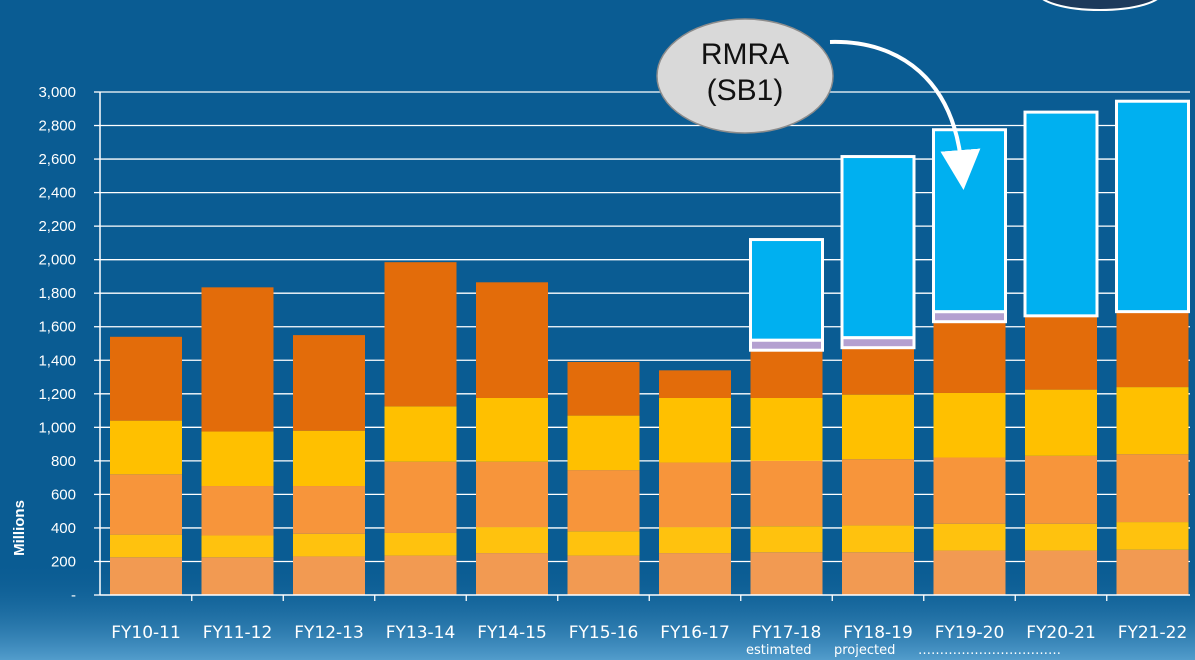  What do you see at coordinates (970, 633) in the screenshot?
I see `x-tick-label: FY19-20` at bounding box center [970, 633].